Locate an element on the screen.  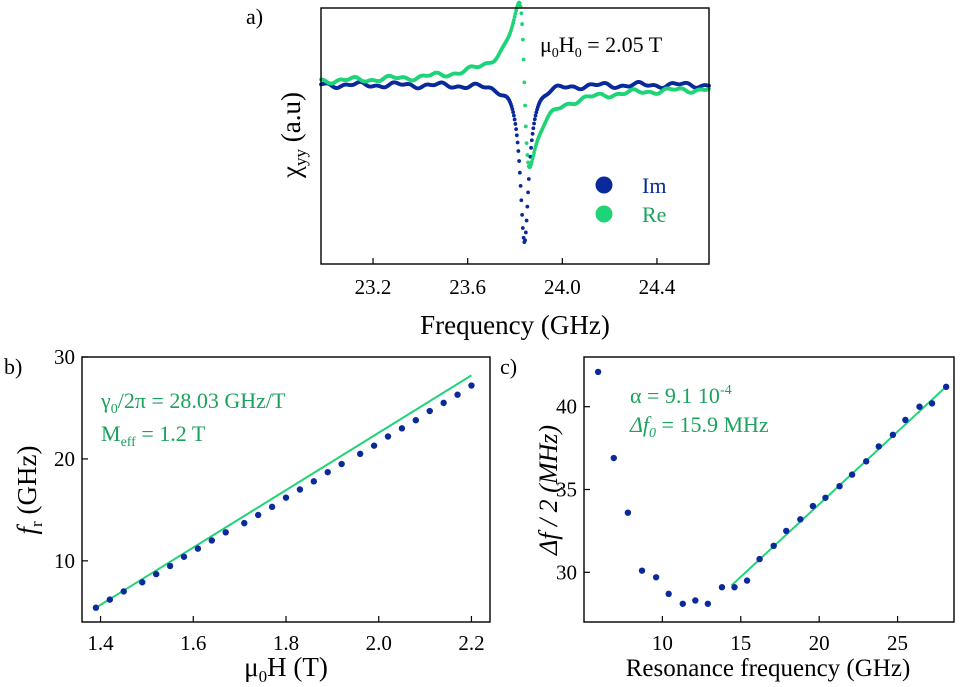
panel-b-x-axis-label: μ0H (T) is located at coordinates (286, 669).